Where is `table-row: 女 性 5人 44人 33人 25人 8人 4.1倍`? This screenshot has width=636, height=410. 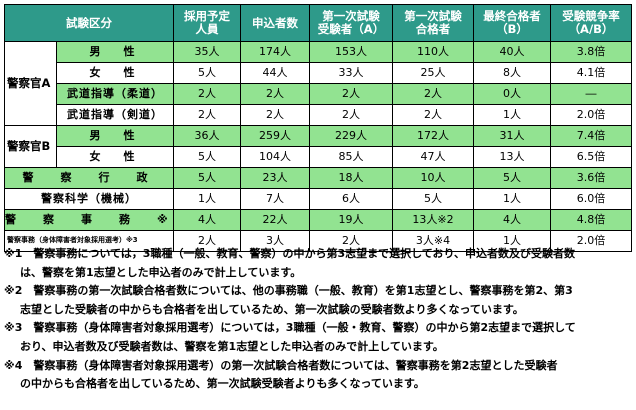
table-row: 女 性 5人 44人 33人 25人 8人 4.1倍 is located at coordinates (318, 73).